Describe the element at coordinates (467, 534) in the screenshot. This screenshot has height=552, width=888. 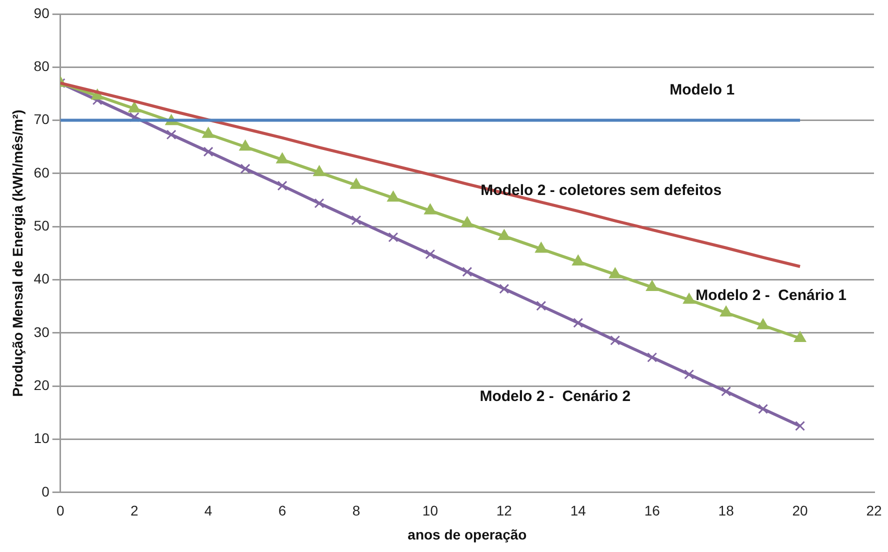
I see `x-axis-title: anos de operação` at that location.